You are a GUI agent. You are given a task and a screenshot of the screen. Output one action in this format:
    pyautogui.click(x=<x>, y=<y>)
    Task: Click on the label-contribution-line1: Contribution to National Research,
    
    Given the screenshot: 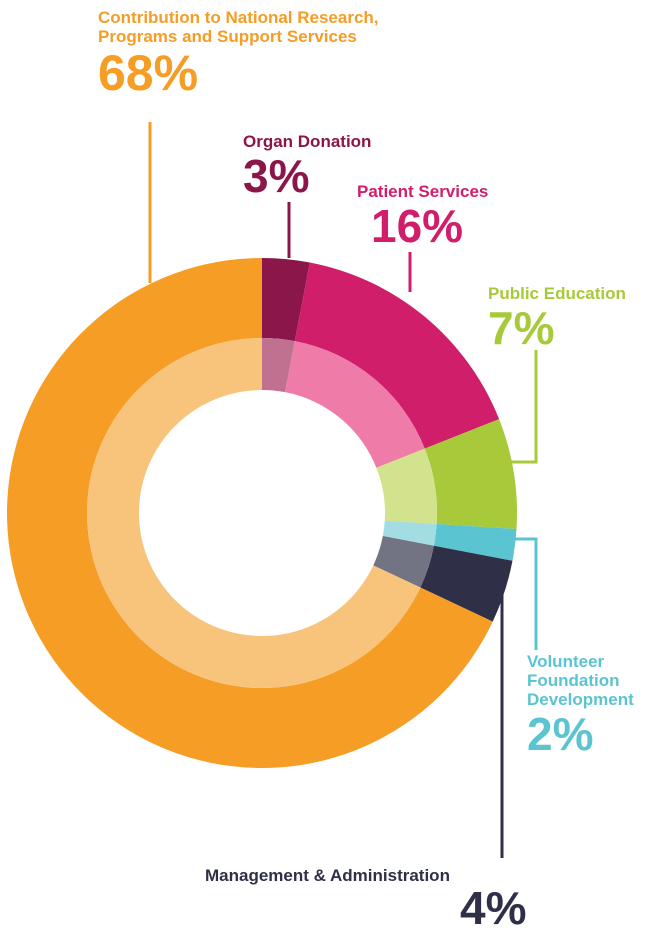 What is the action you would take?
    pyautogui.click(x=238, y=17)
    